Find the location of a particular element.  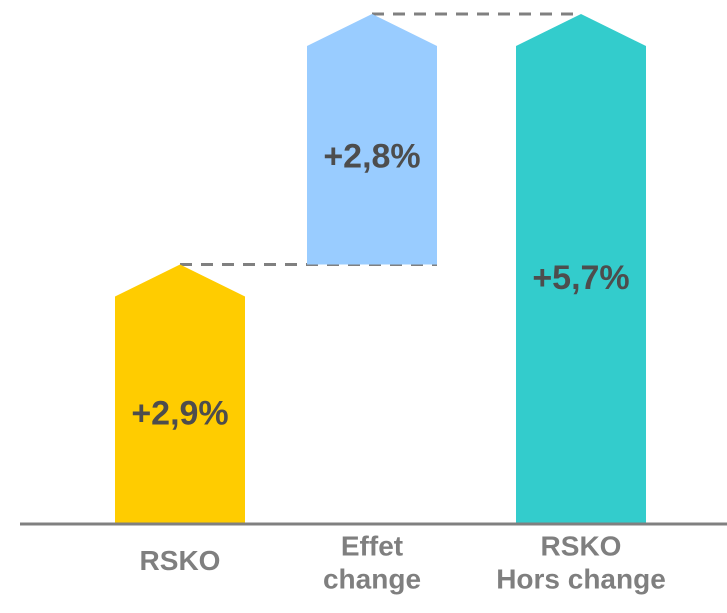

category-label-3-line-2: Hors change is located at coordinates (581, 579).